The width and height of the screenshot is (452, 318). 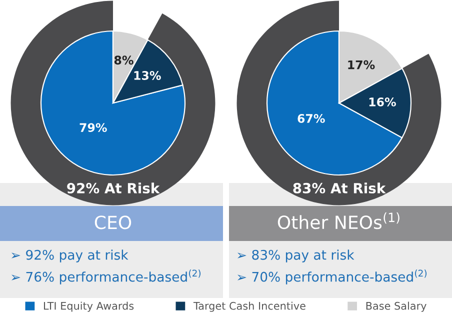 What do you see at coordinates (311, 118) in the screenshot?
I see `data-label: 67%` at bounding box center [311, 118].